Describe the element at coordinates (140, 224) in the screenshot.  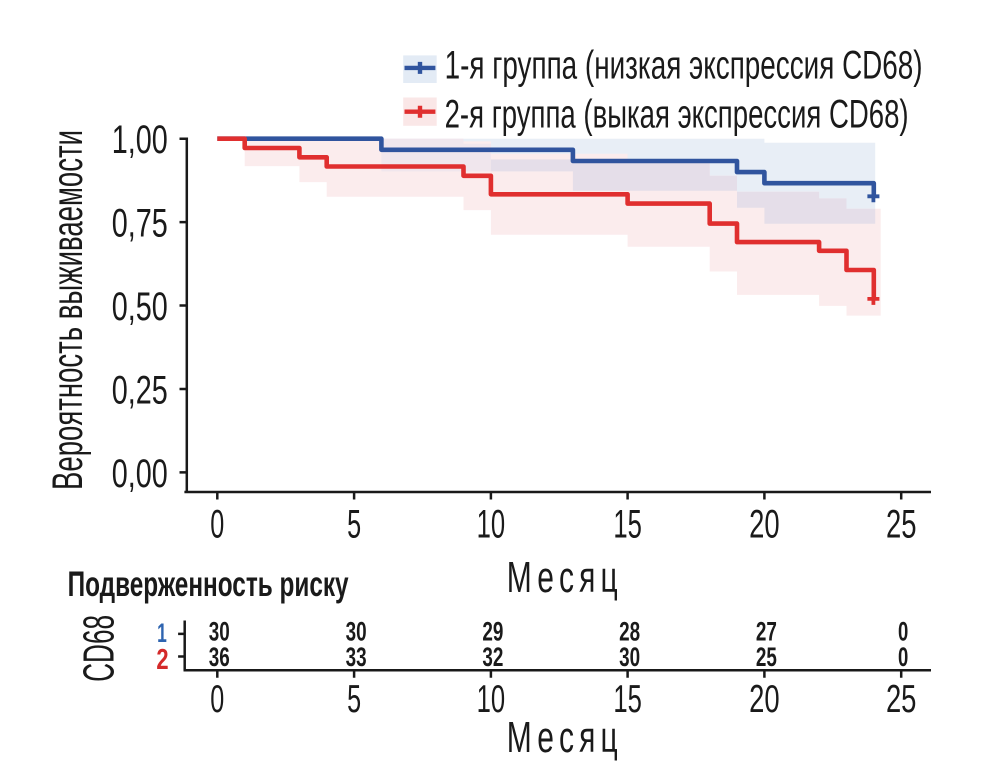
I see `svg-text: 0,75` at that location.